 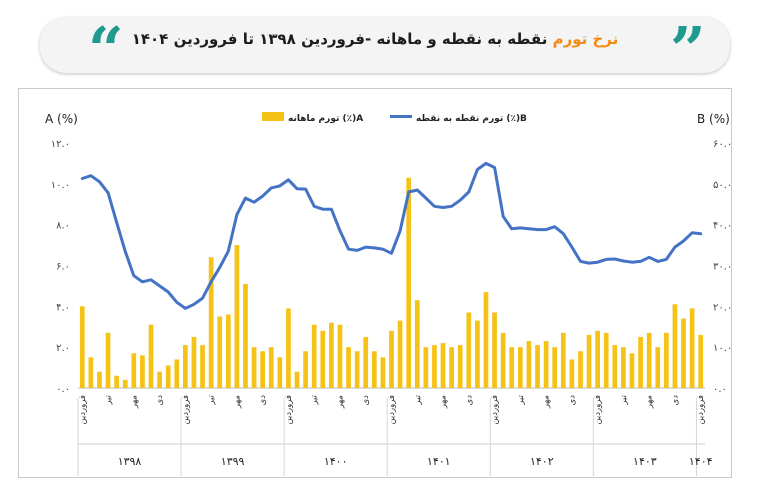 What do you see at coordinates (233, 461) in the screenshot?
I see `year-label: ۱۳۹۹` at bounding box center [233, 461].